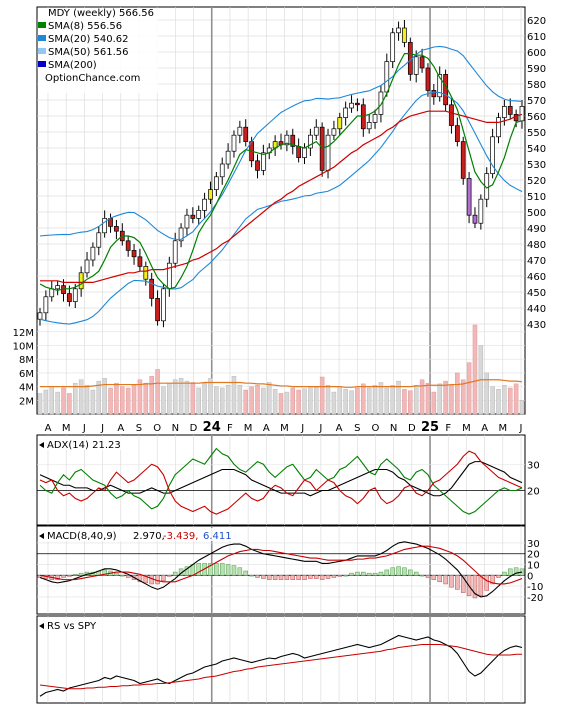 The height and width of the screenshot is (706, 566). I want to click on macd-tick-label: 10, so click(533, 566).